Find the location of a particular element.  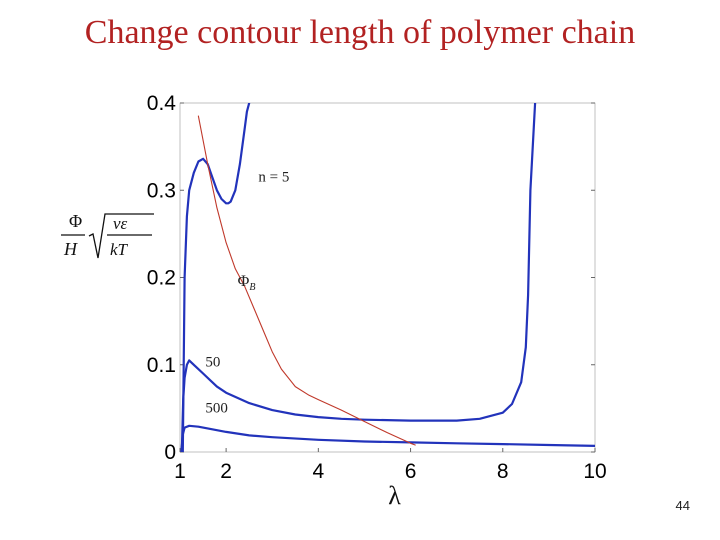

x-tick-label: 10 is located at coordinates (594, 471).